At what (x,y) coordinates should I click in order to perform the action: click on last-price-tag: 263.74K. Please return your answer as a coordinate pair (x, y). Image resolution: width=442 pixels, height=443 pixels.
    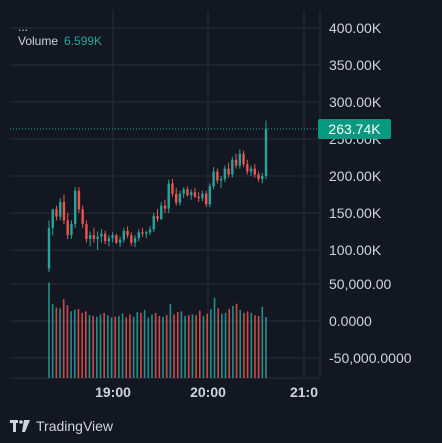
    Looking at the image, I should click on (354, 129).